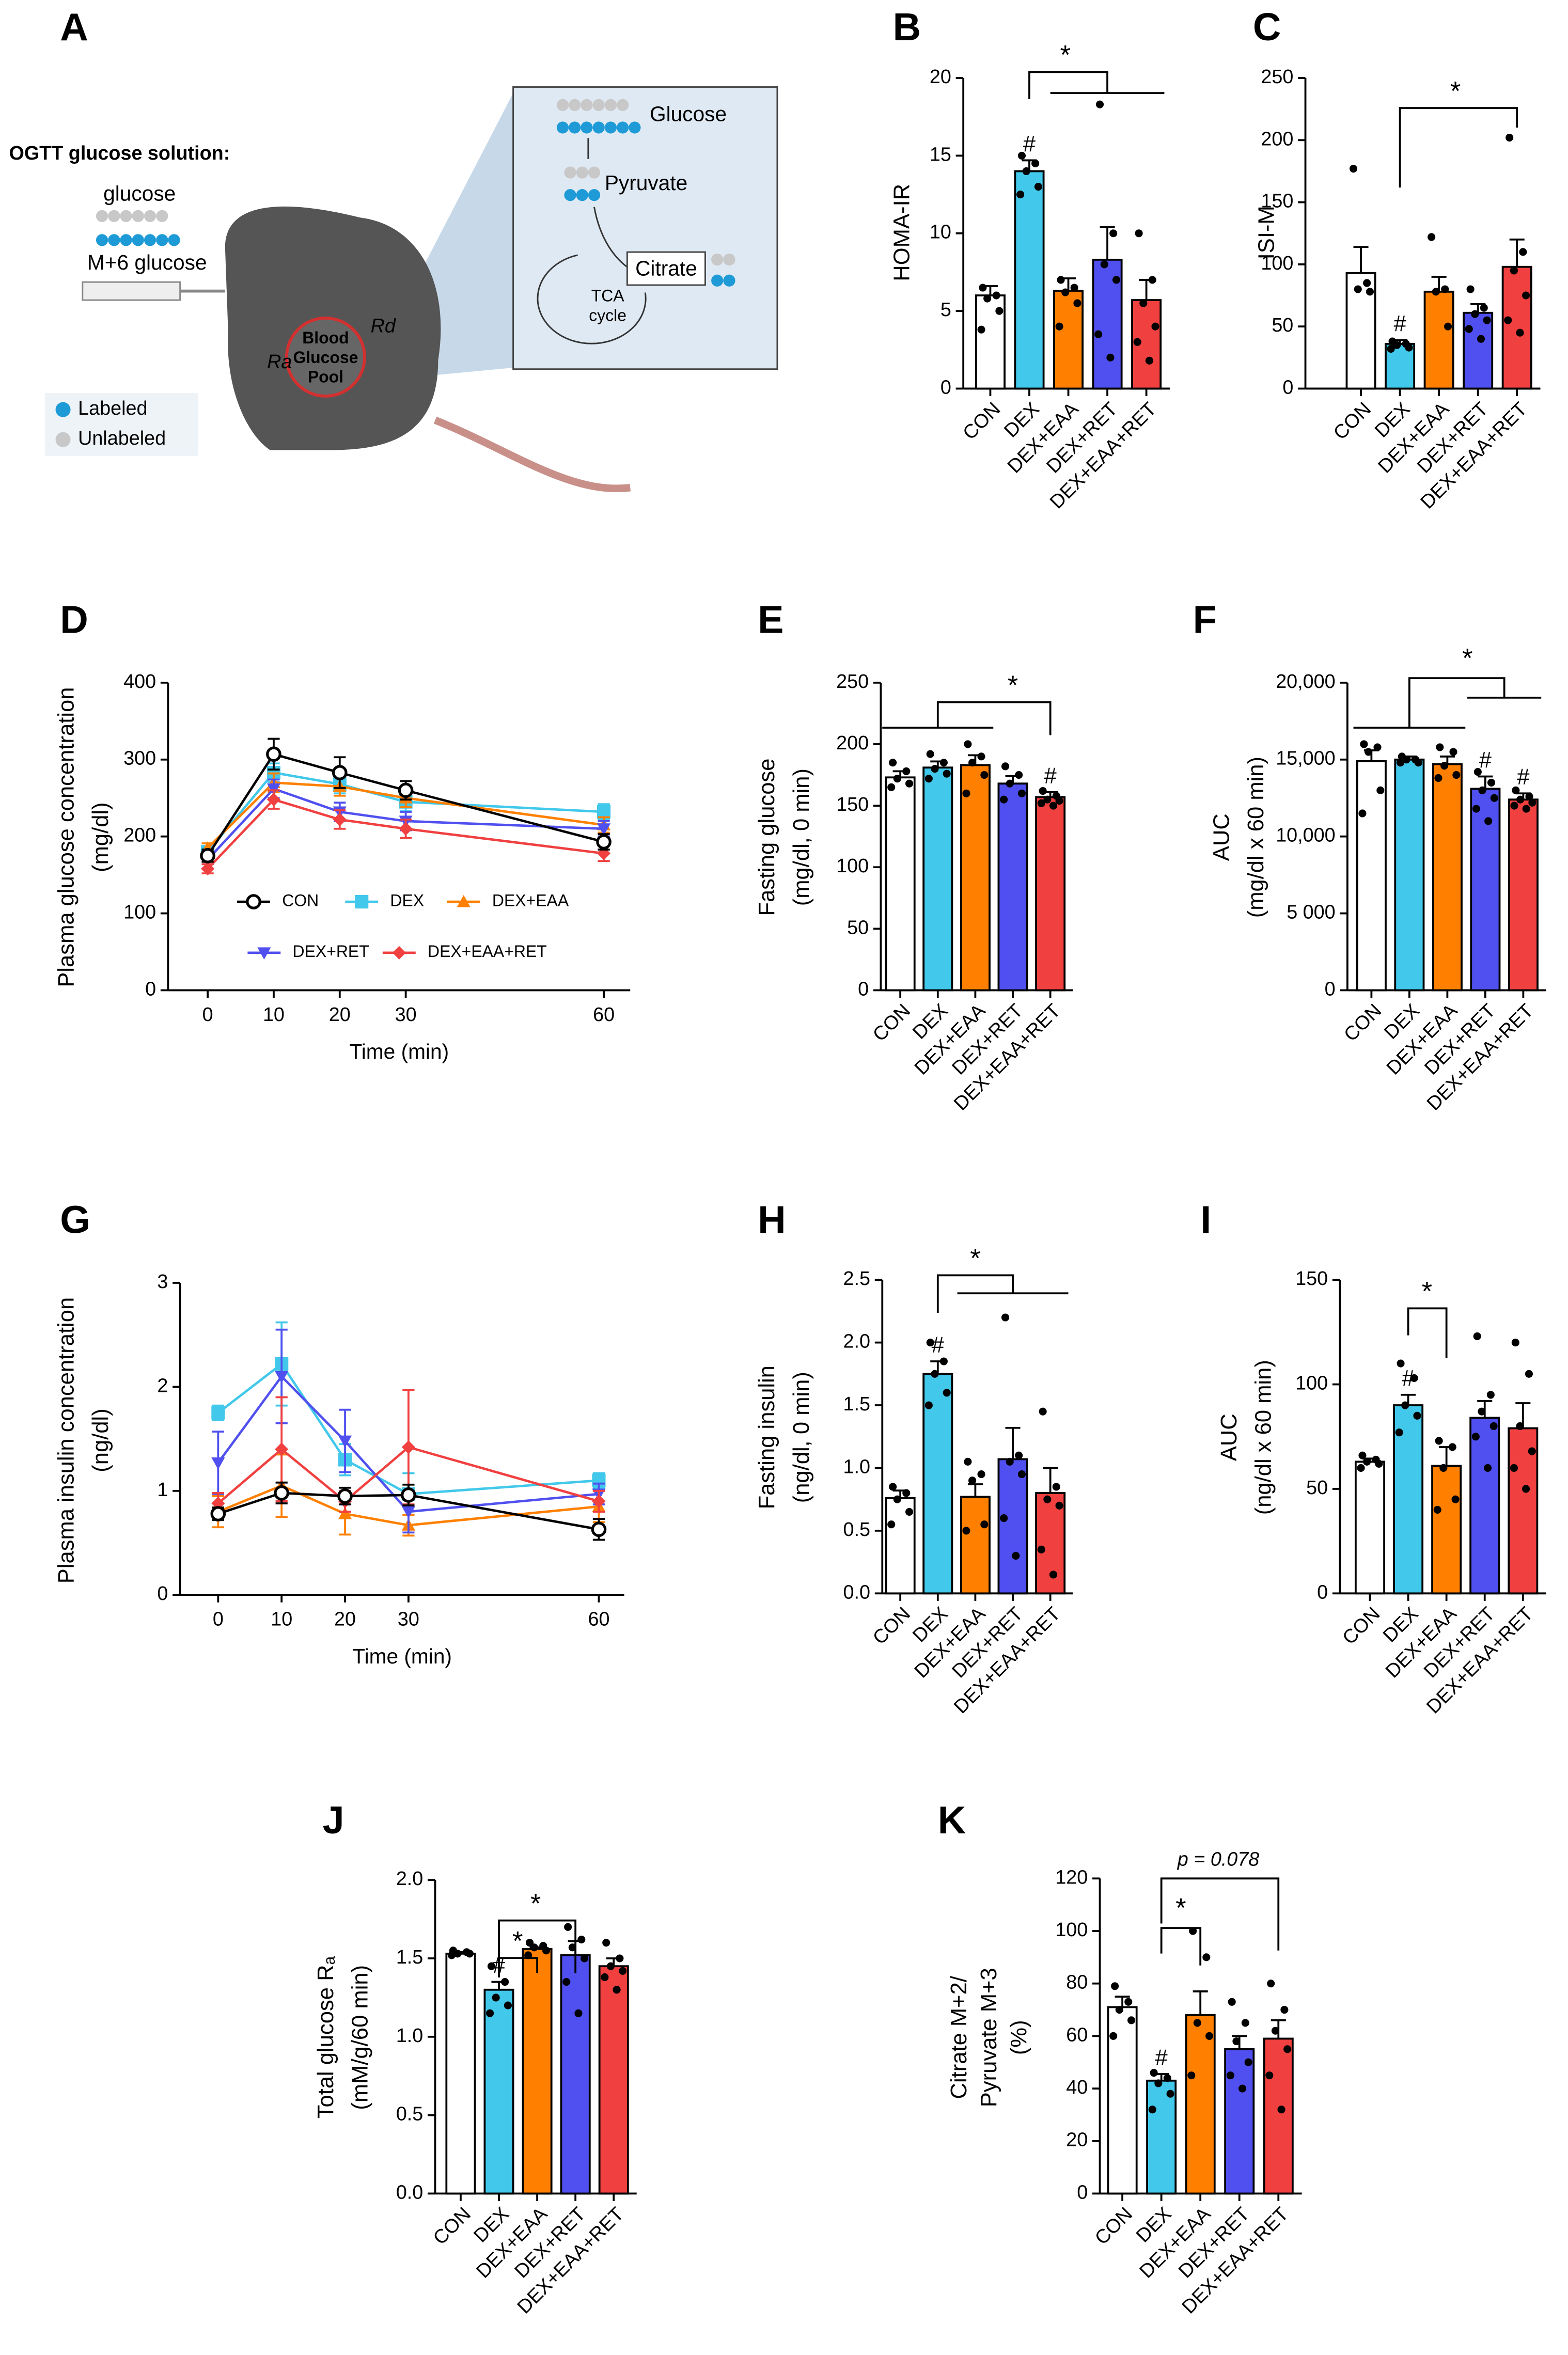 The image size is (1568, 2355). I want to click on y-tick-label: 200, so click(139, 836).